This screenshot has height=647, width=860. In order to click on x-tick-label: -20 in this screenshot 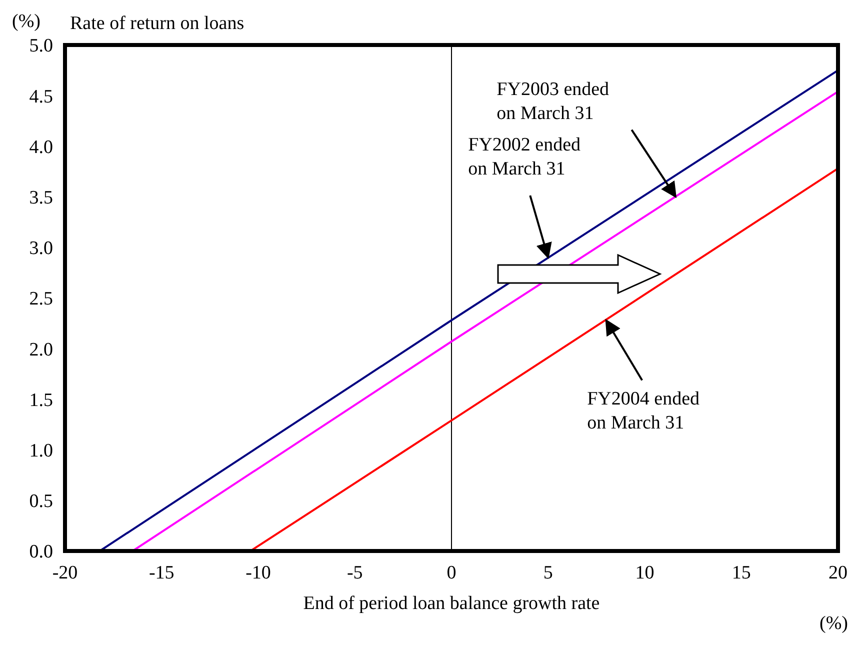, I will do `click(65, 573)`.